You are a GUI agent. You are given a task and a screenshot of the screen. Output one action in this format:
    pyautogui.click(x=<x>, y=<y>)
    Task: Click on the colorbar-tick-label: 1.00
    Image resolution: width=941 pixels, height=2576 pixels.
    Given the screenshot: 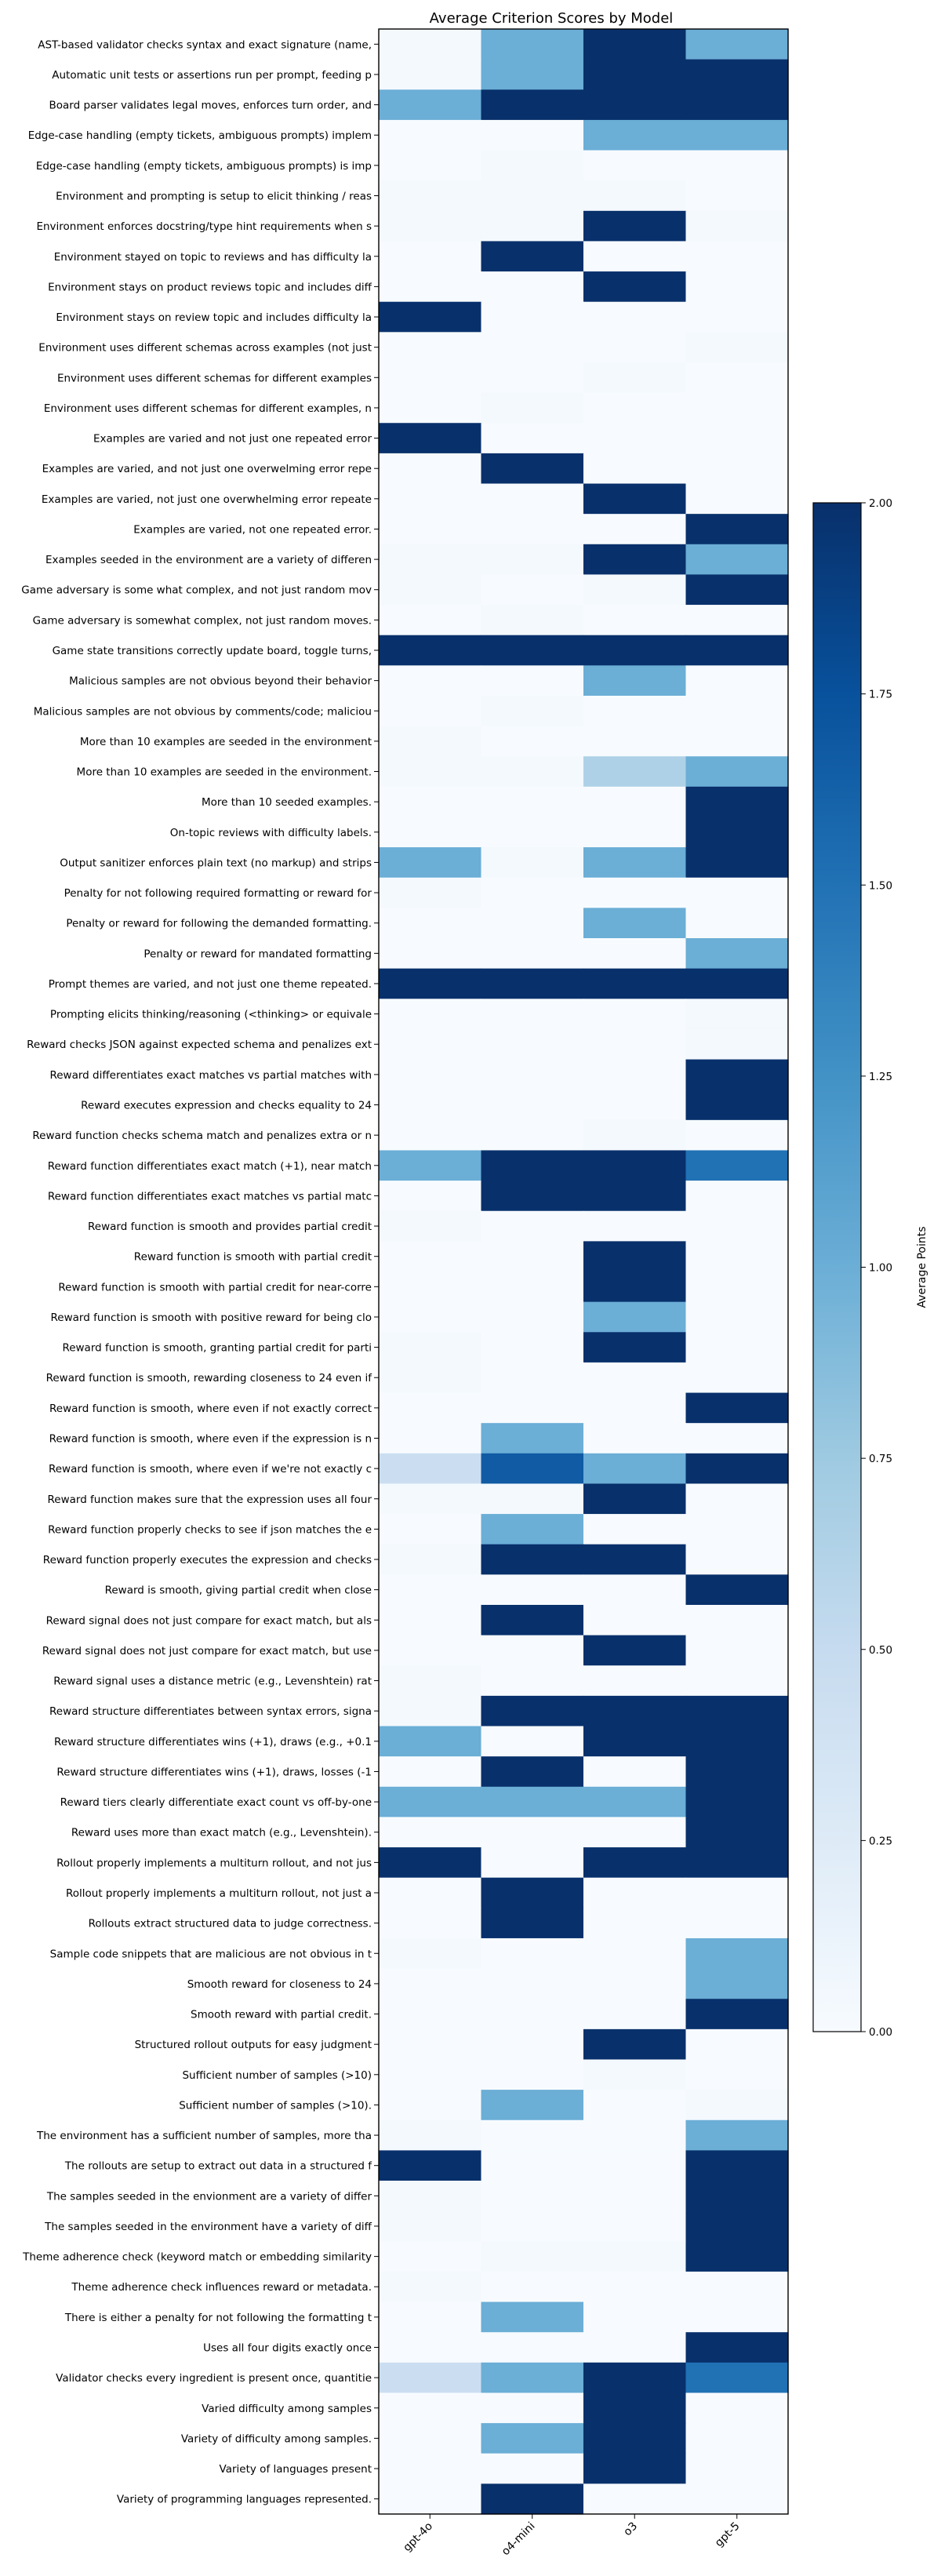 What is the action you would take?
    pyautogui.click(x=880, y=1268)
    